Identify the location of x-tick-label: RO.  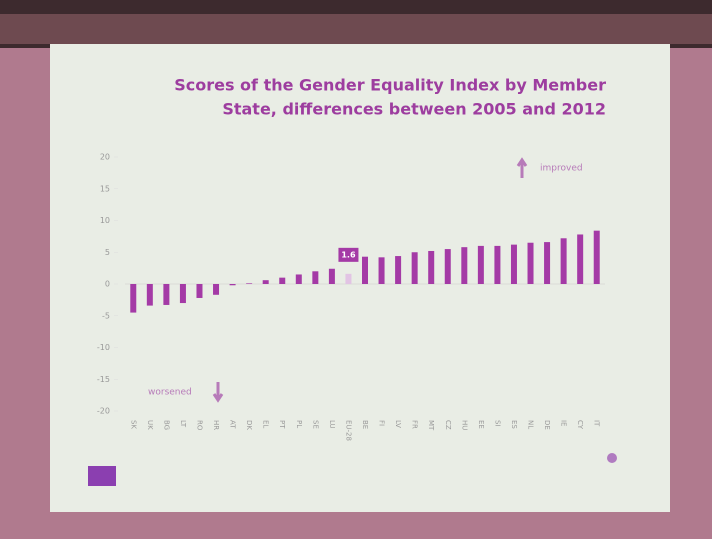
(199, 425).